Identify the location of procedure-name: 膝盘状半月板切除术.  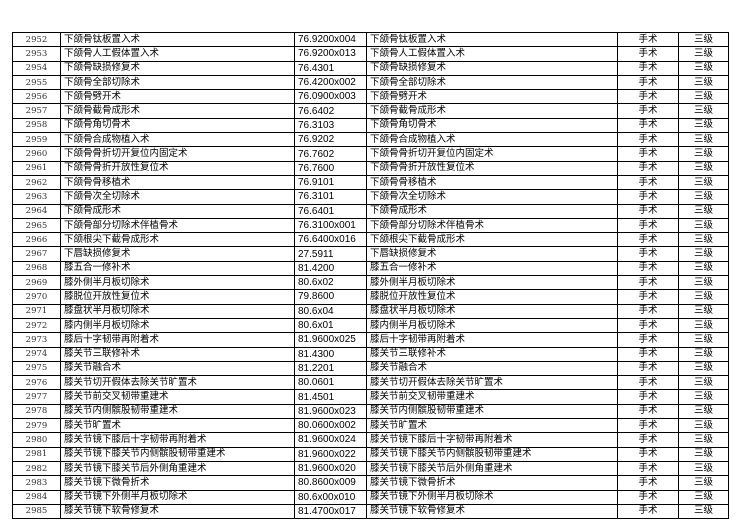
(177, 311).